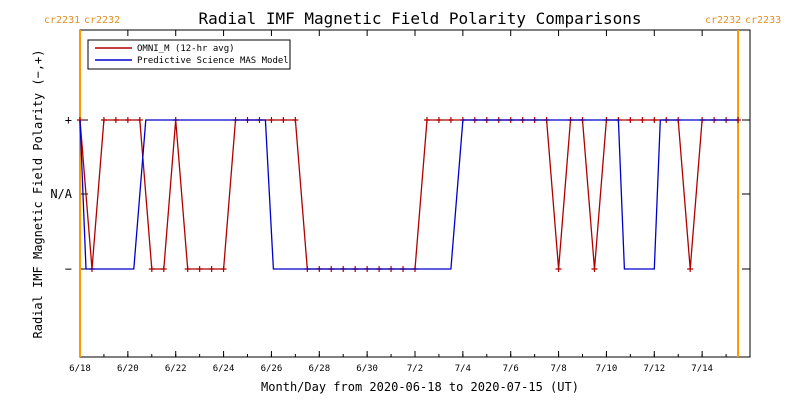 This screenshot has width=800, height=400. Describe the element at coordinates (68, 269) in the screenshot. I see `y-tick-label: −` at that location.